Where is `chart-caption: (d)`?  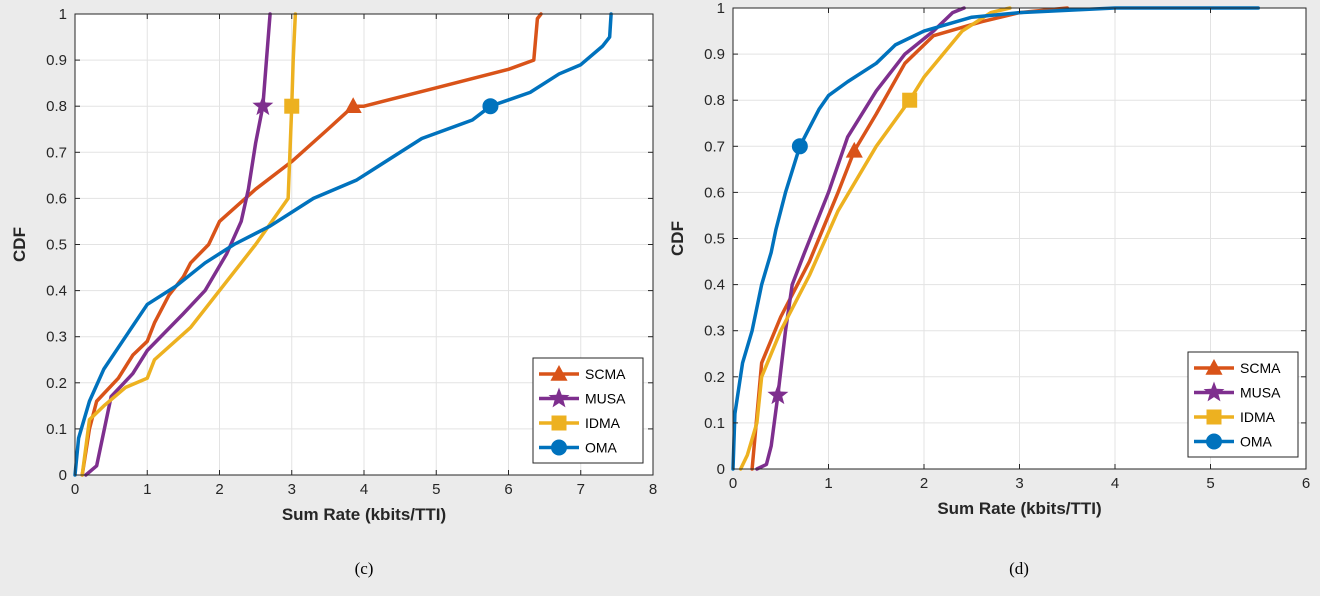 chart-caption: (d) is located at coordinates (1019, 568).